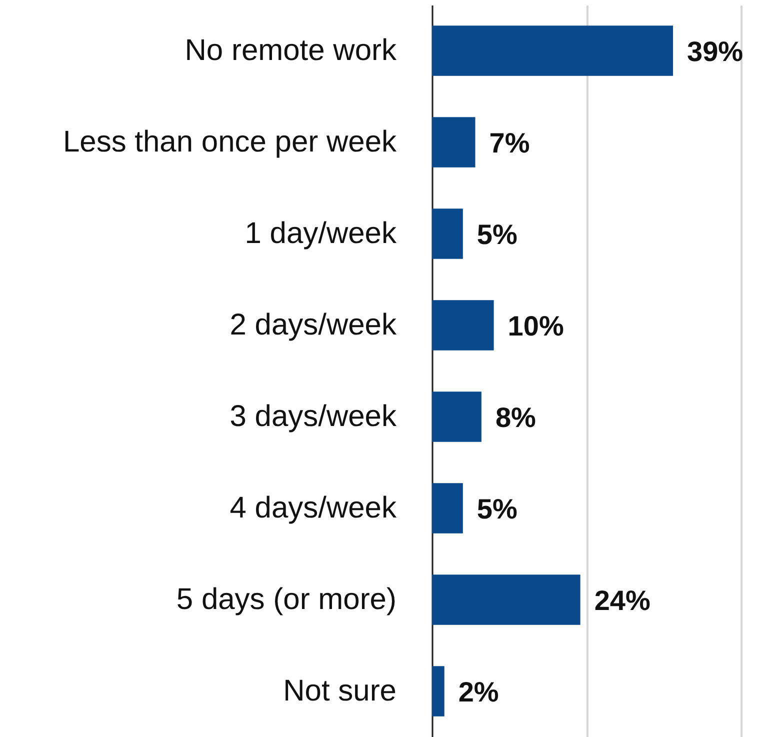 The width and height of the screenshot is (767, 737). I want to click on y-tick-label: 1 day/week, so click(321, 233).